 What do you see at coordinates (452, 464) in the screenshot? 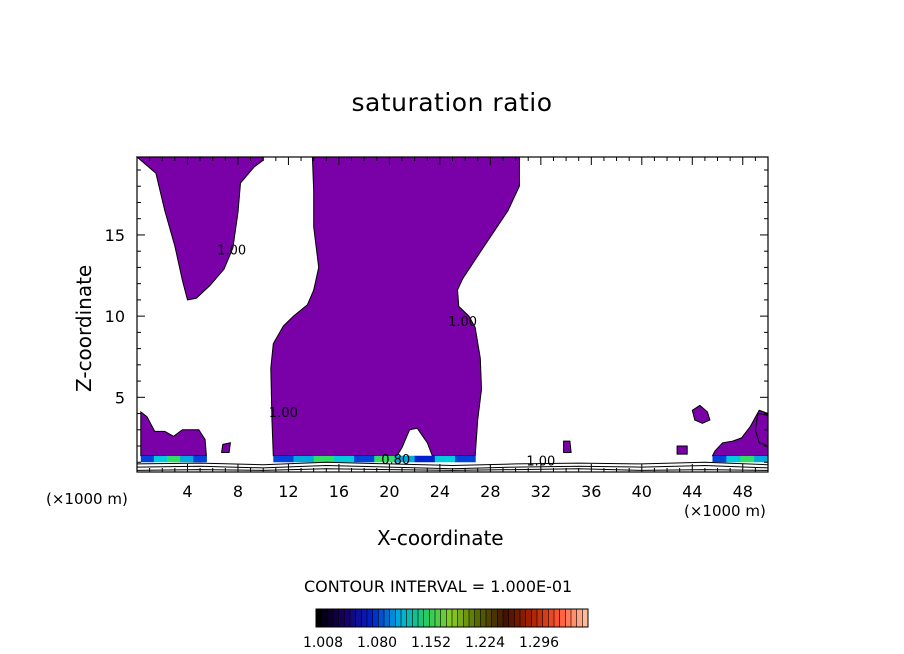
I see `boundary-contour-line` at bounding box center [452, 464].